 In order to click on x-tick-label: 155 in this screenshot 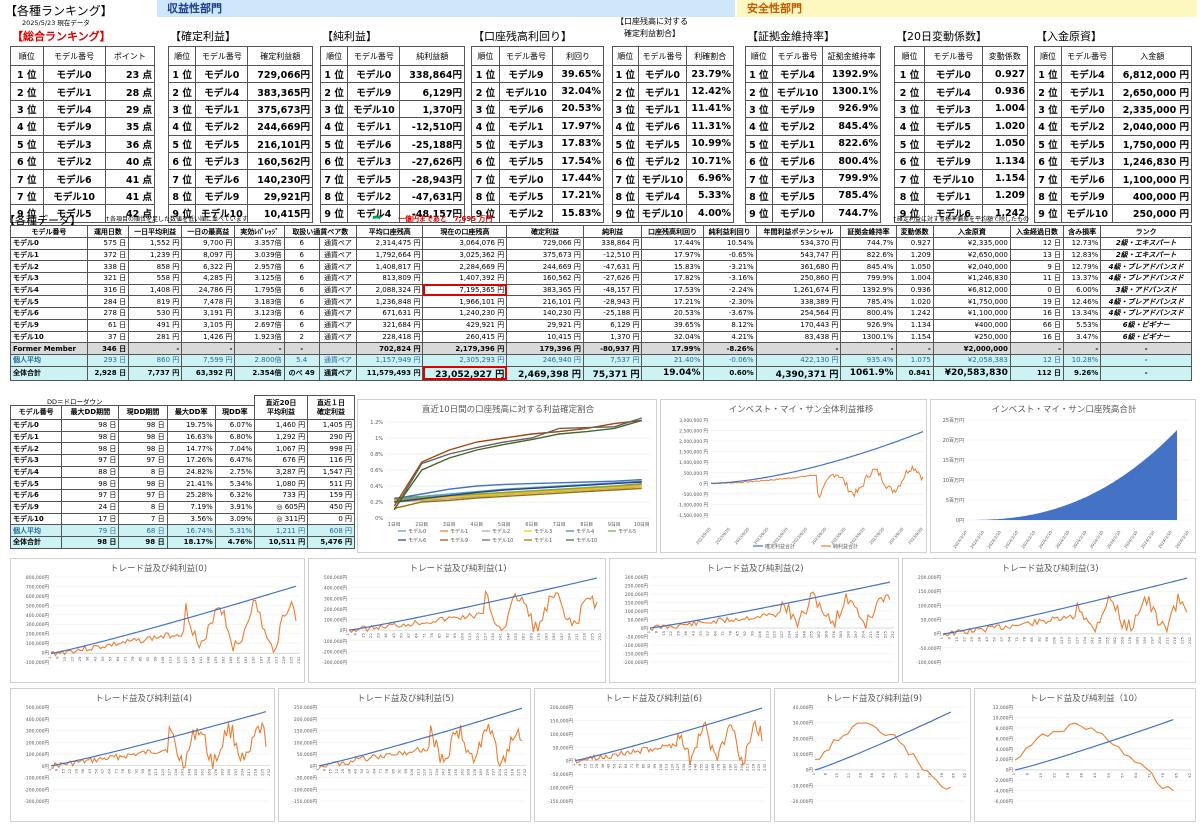, I will do `click(455, 772)`.